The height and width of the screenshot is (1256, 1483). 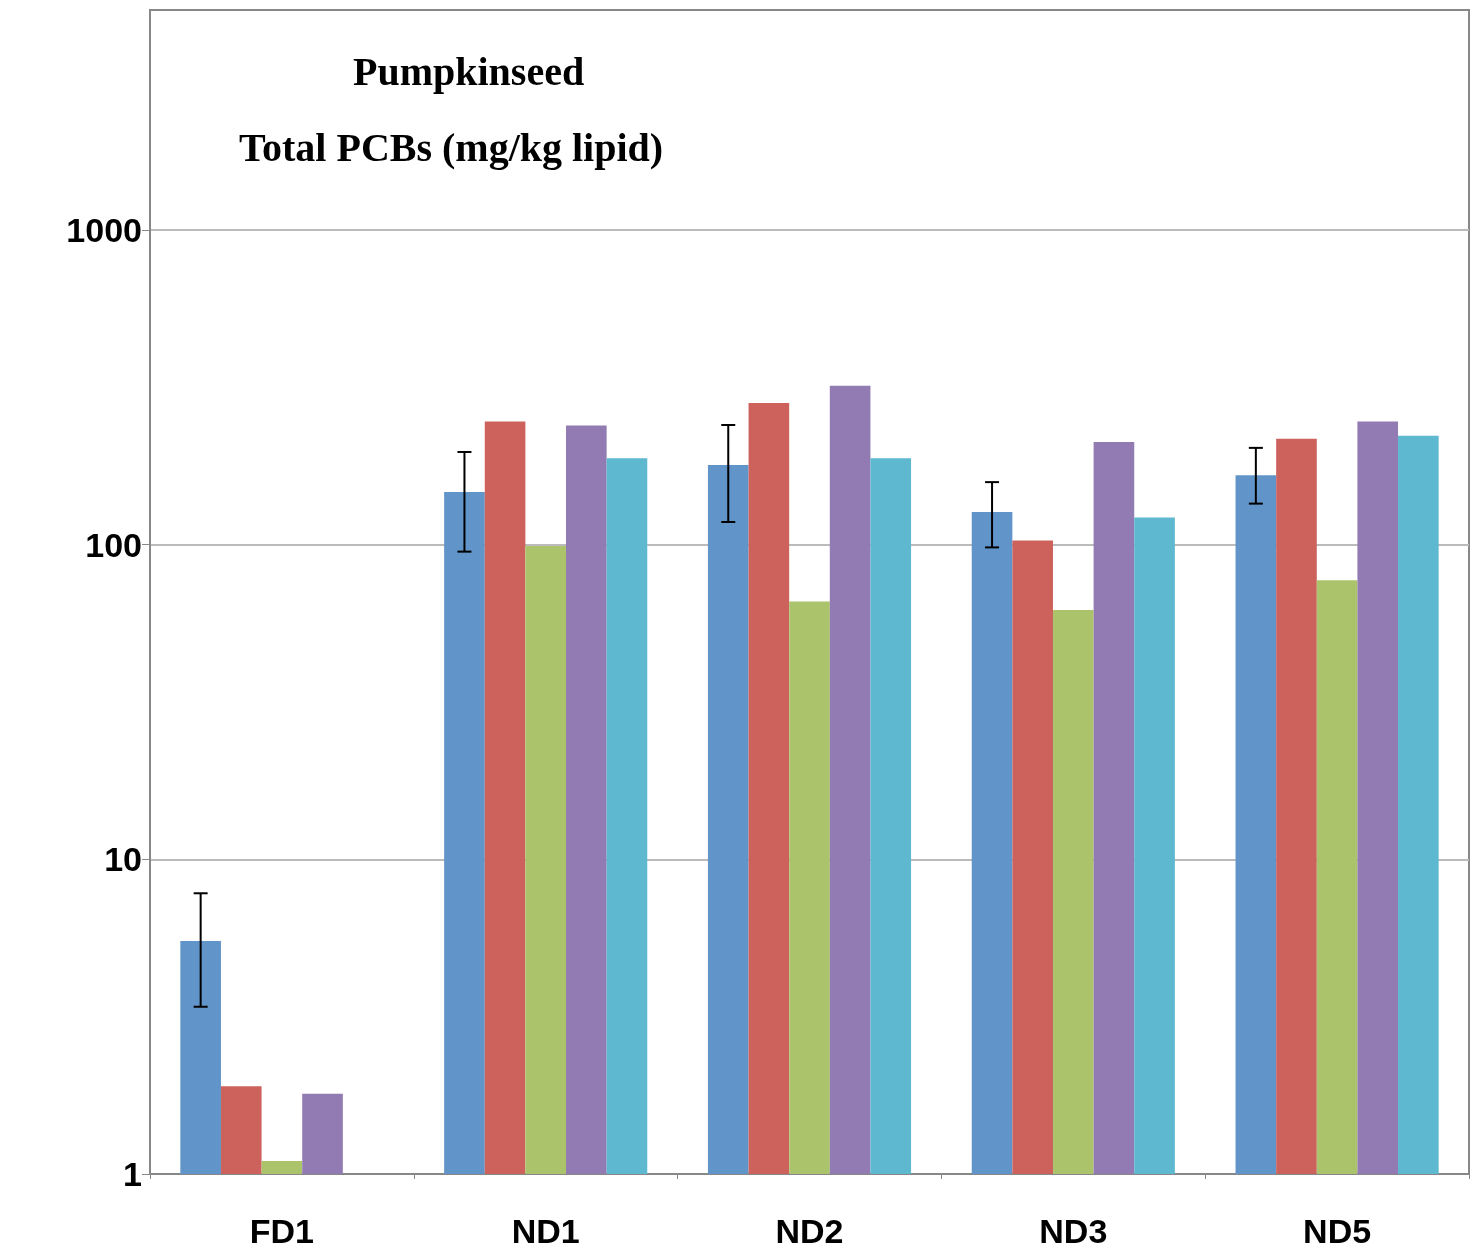 What do you see at coordinates (545, 1231) in the screenshot?
I see `x-tick-label: ND1` at bounding box center [545, 1231].